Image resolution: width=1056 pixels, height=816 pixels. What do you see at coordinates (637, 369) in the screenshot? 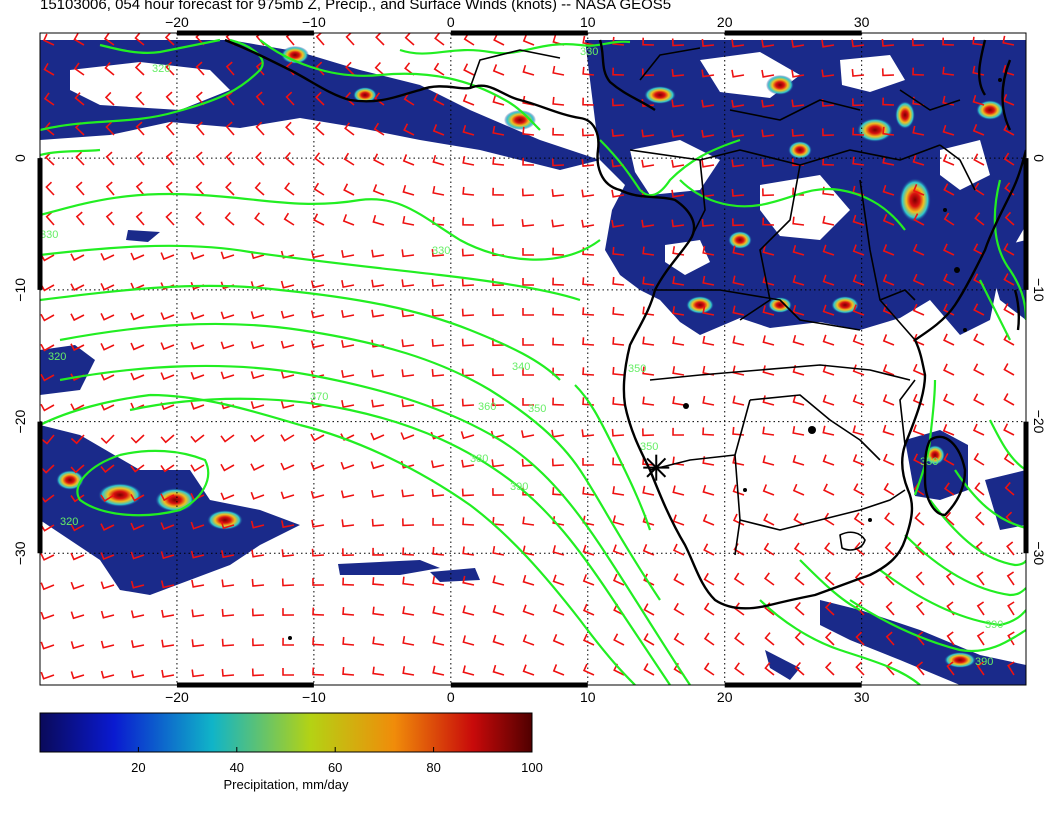
I see `contour-label: 350` at bounding box center [637, 369].